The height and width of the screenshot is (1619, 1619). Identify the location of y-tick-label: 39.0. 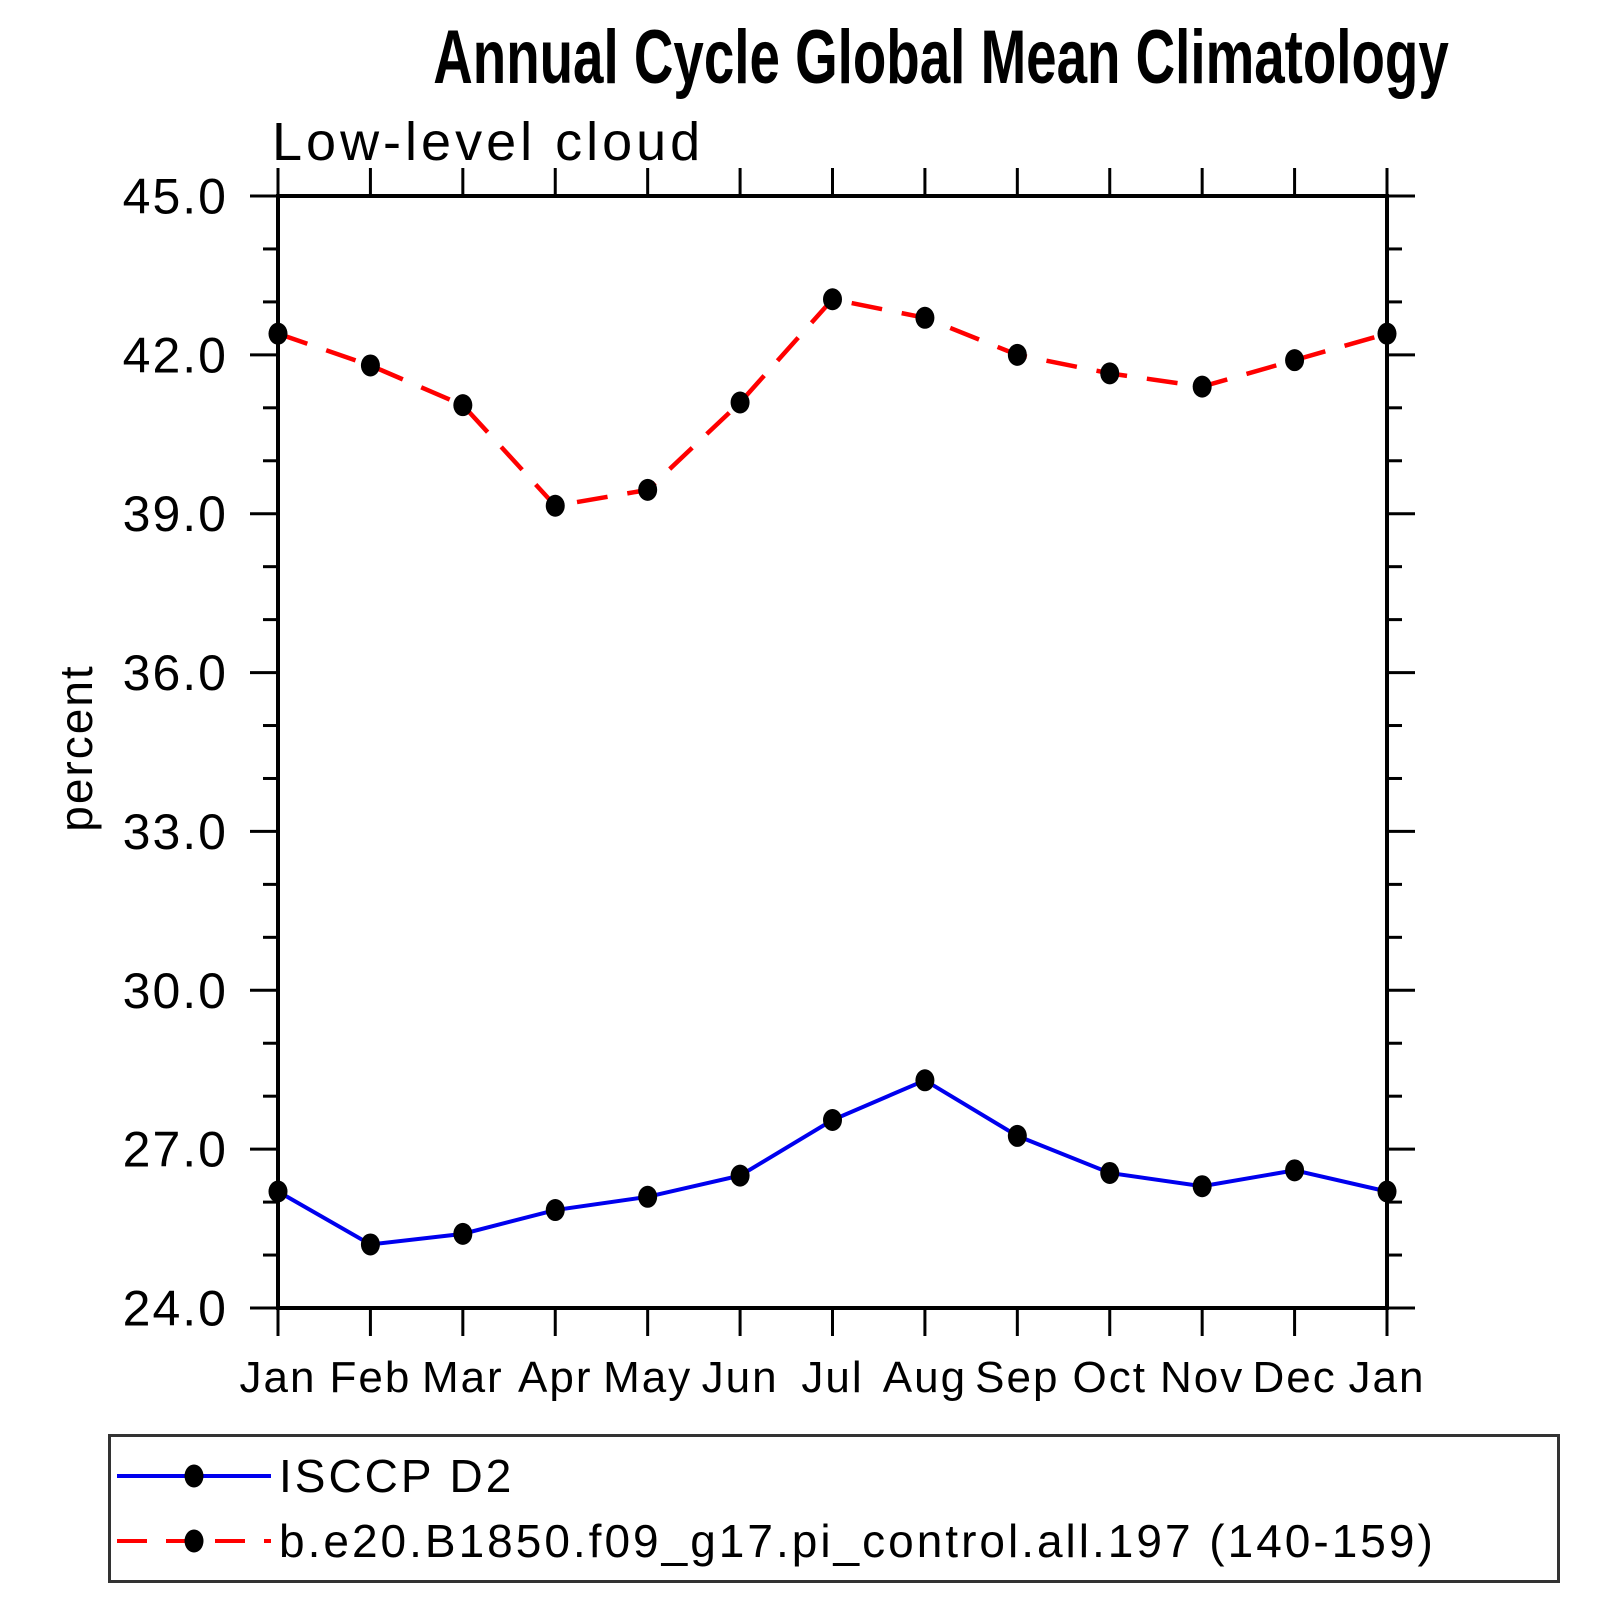
(175, 514).